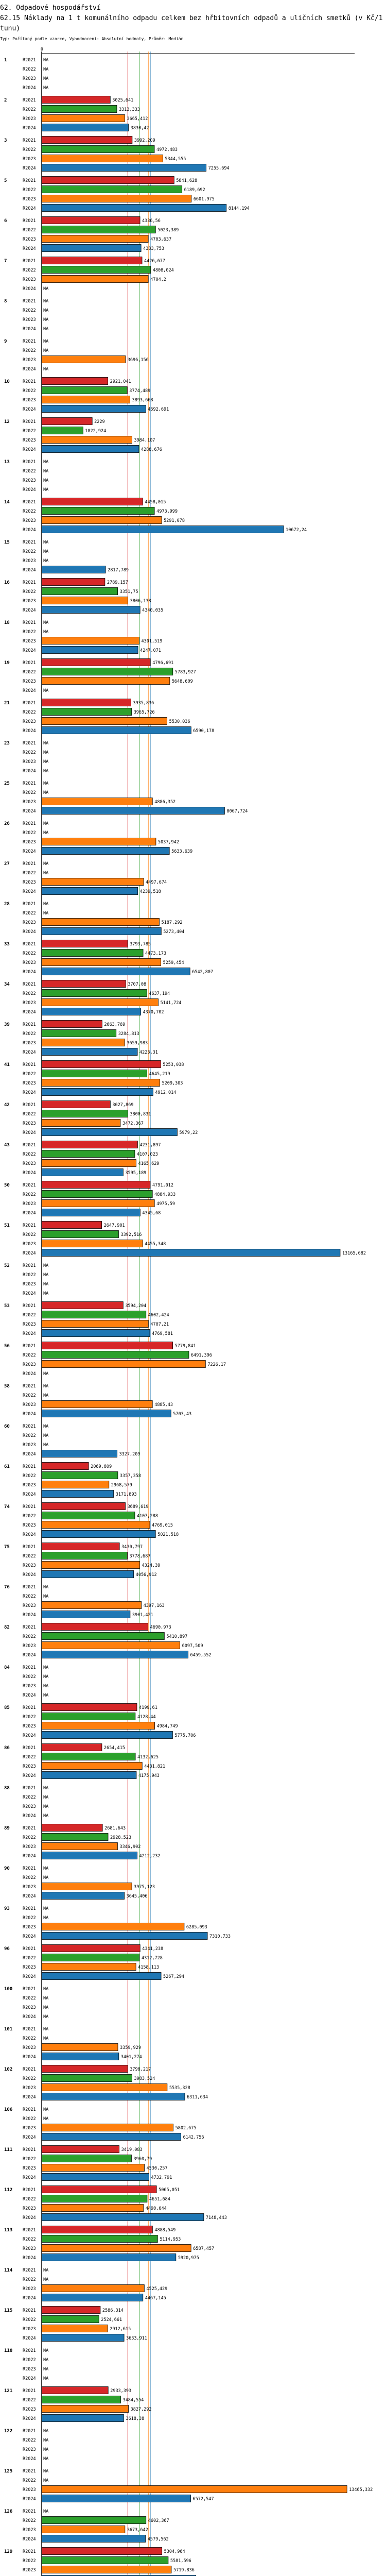  What do you see at coordinates (191, 1253) in the screenshot?
I see `bar-51-r2024` at bounding box center [191, 1253].